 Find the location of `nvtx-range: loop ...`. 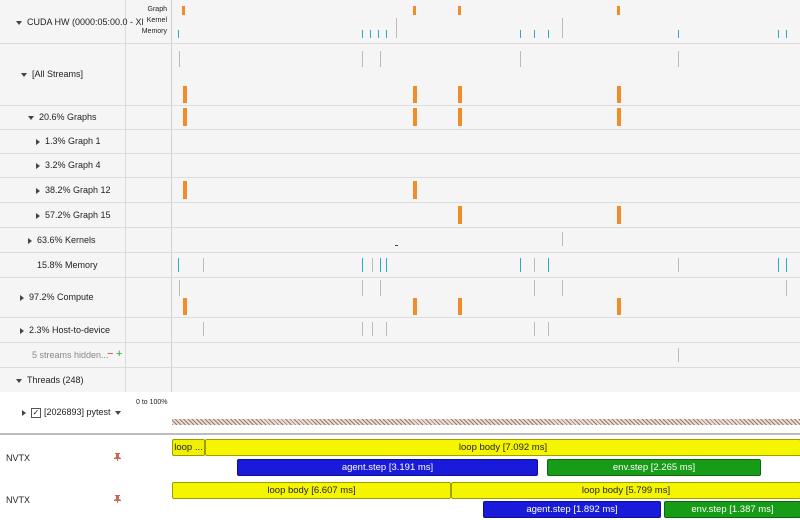

nvtx-range: loop ... is located at coordinates (188, 447).